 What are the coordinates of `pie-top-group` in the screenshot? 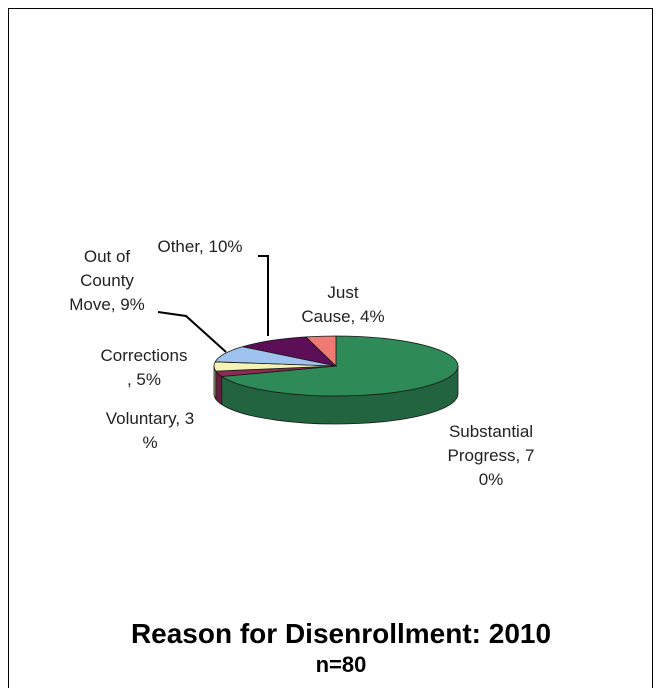 It's located at (336, 366).